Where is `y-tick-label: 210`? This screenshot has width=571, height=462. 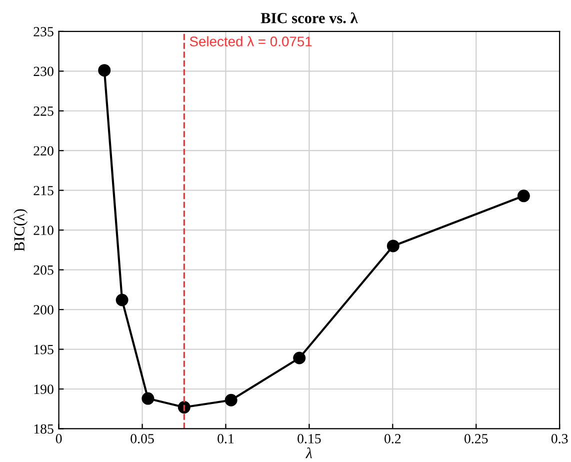 y-tick-label: 210 is located at coordinates (44, 231).